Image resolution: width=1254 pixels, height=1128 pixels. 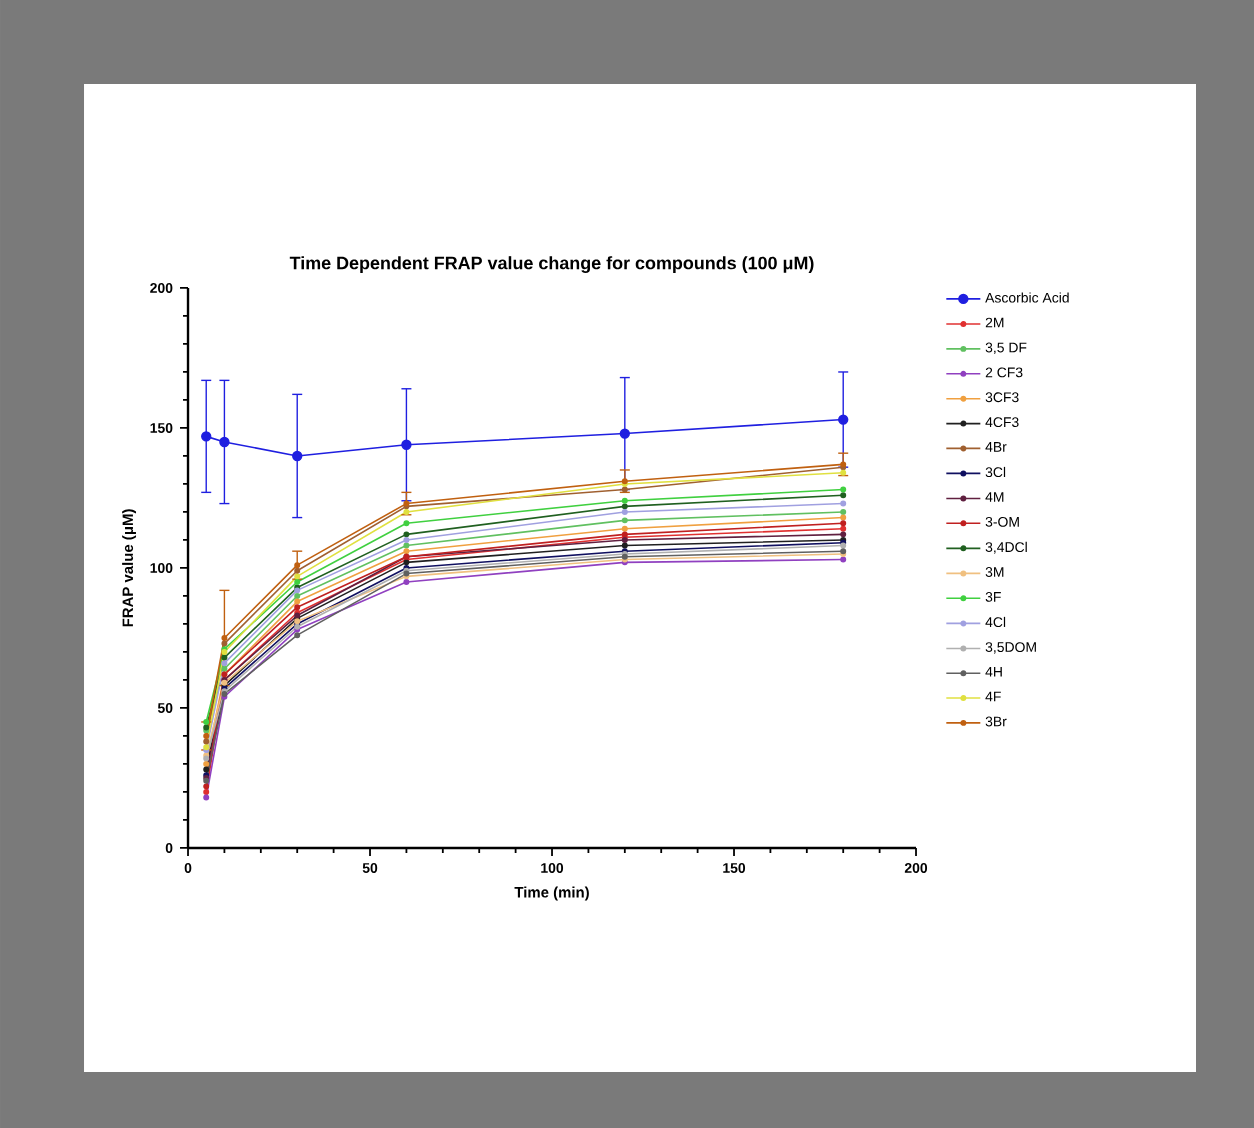 What do you see at coordinates (551, 264) in the screenshot?
I see `chart-title: Time Dependent FRAP value change for compounds (100 μM)` at bounding box center [551, 264].